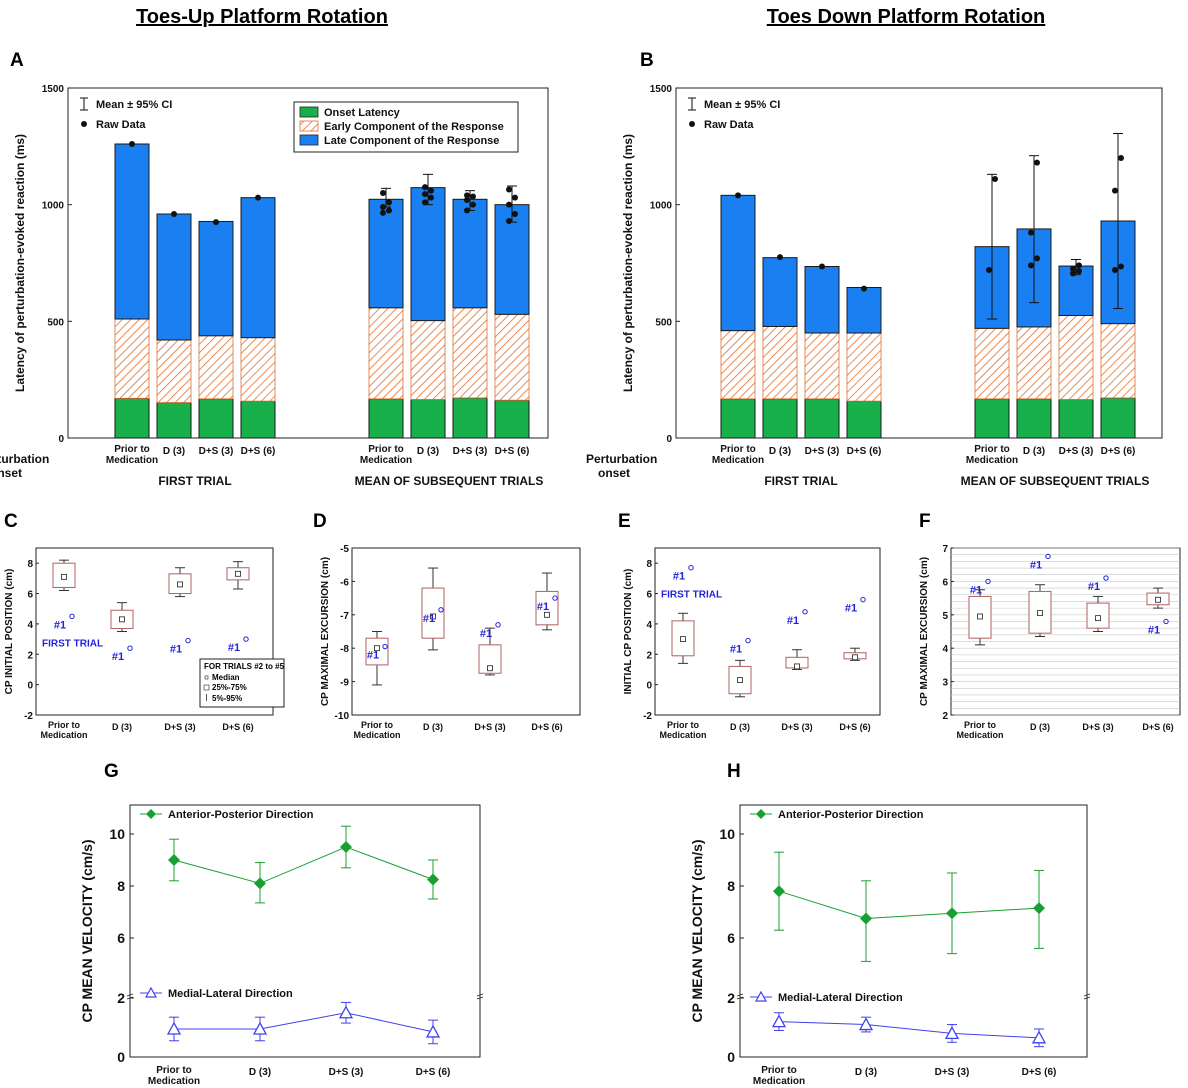  What do you see at coordinates (697, 930) in the screenshot?
I see `y-axis-label: CP MEAN VELOCITY (cm/s)` at bounding box center [697, 930].